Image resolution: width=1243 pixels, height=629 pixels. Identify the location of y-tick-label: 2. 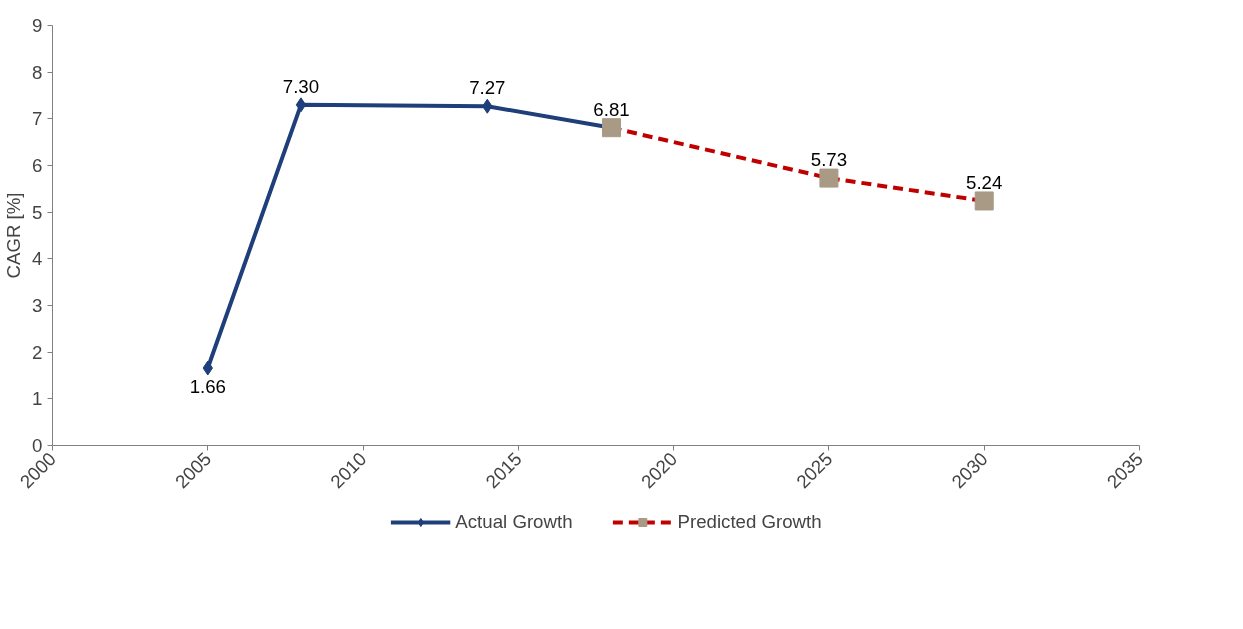
(37, 352).